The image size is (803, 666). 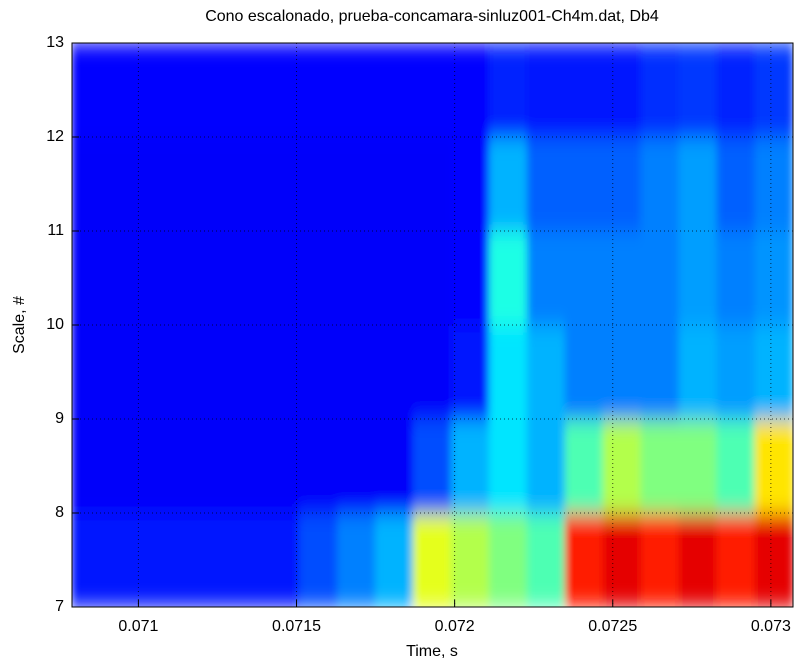 I want to click on x-tick-label: 0.071, so click(x=138, y=626).